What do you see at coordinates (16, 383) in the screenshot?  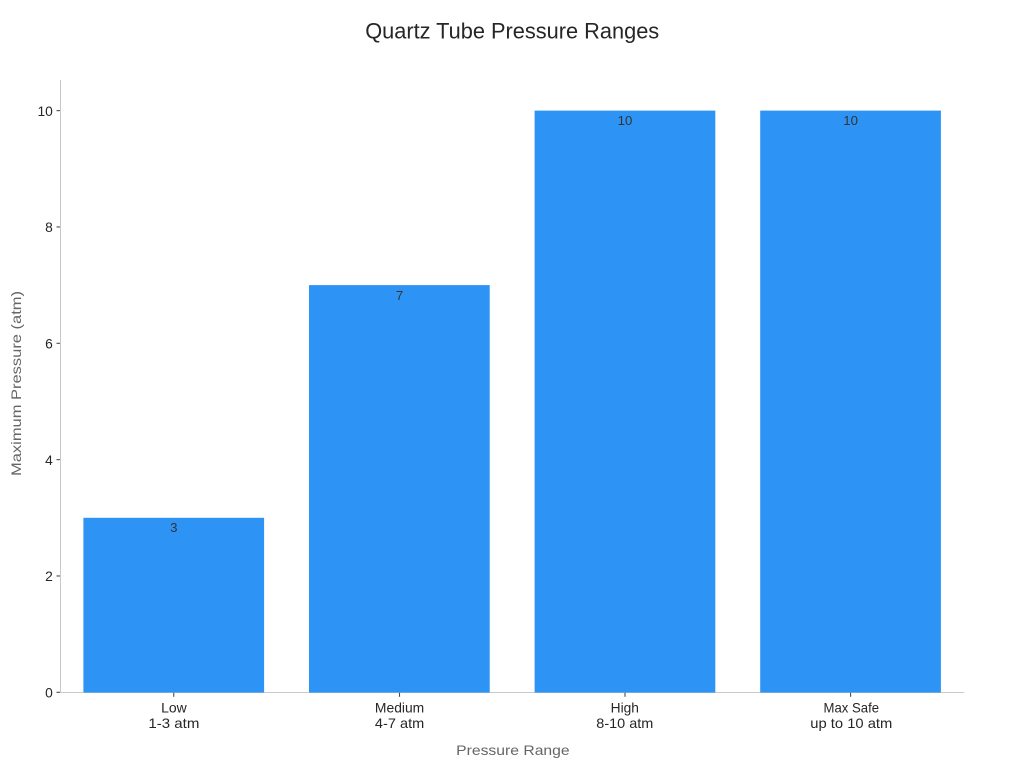 I see `svg-text: Maximum Pressure (atm)` at bounding box center [16, 383].